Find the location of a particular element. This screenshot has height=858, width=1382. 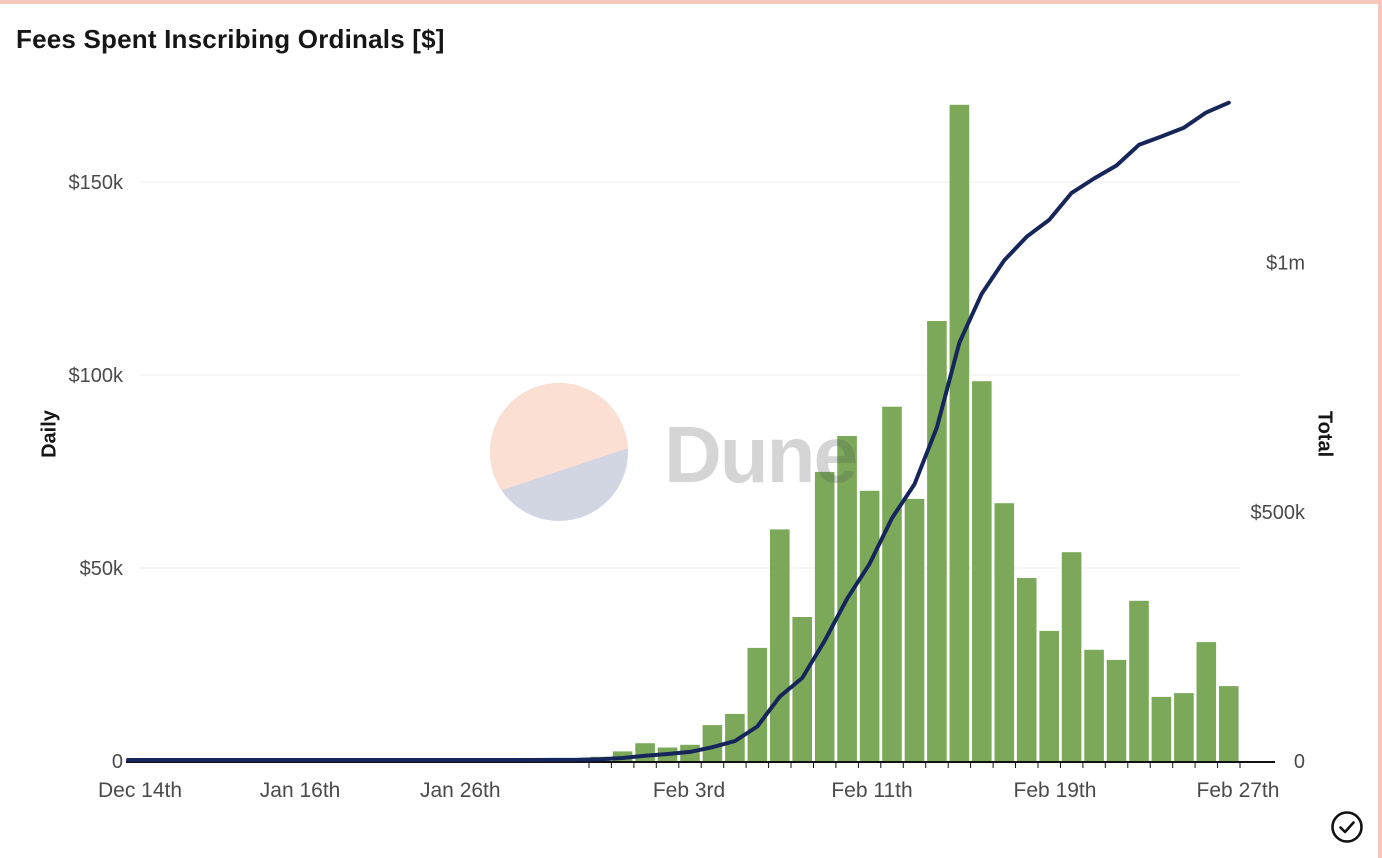

success-check-icon is located at coordinates (1347, 827).